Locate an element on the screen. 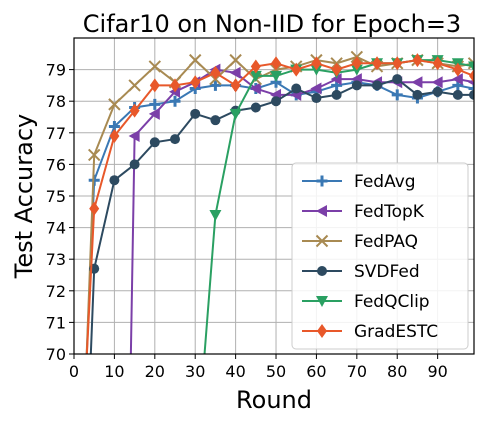 Image resolution: width=488 pixels, height=425 pixels. legend-item: FedTopK is located at coordinates (363, 212).